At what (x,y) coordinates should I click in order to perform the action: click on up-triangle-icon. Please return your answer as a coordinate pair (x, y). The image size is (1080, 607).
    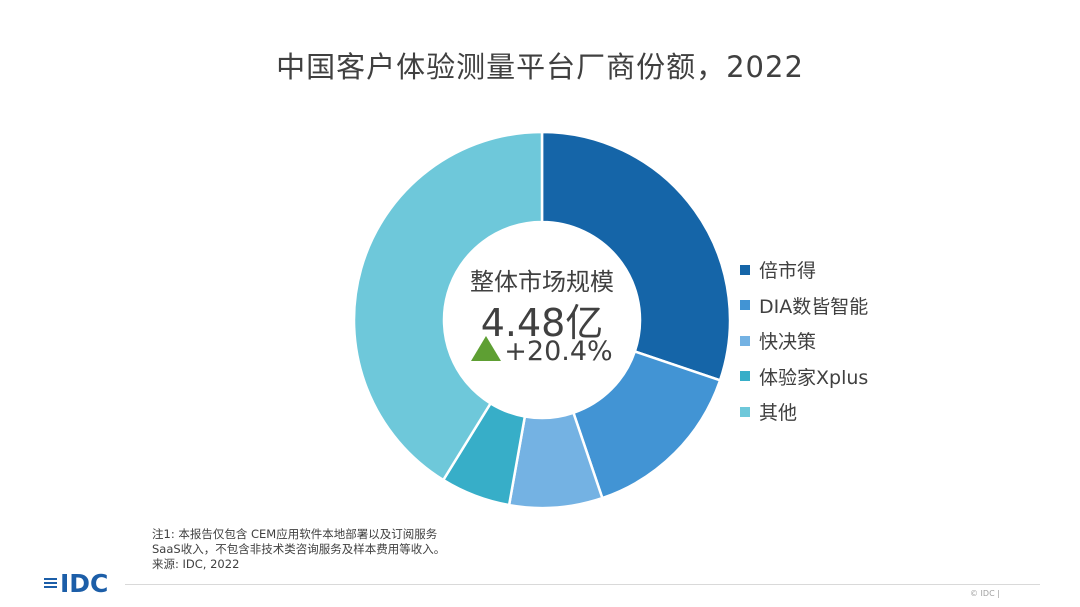
    Looking at the image, I should click on (486, 348).